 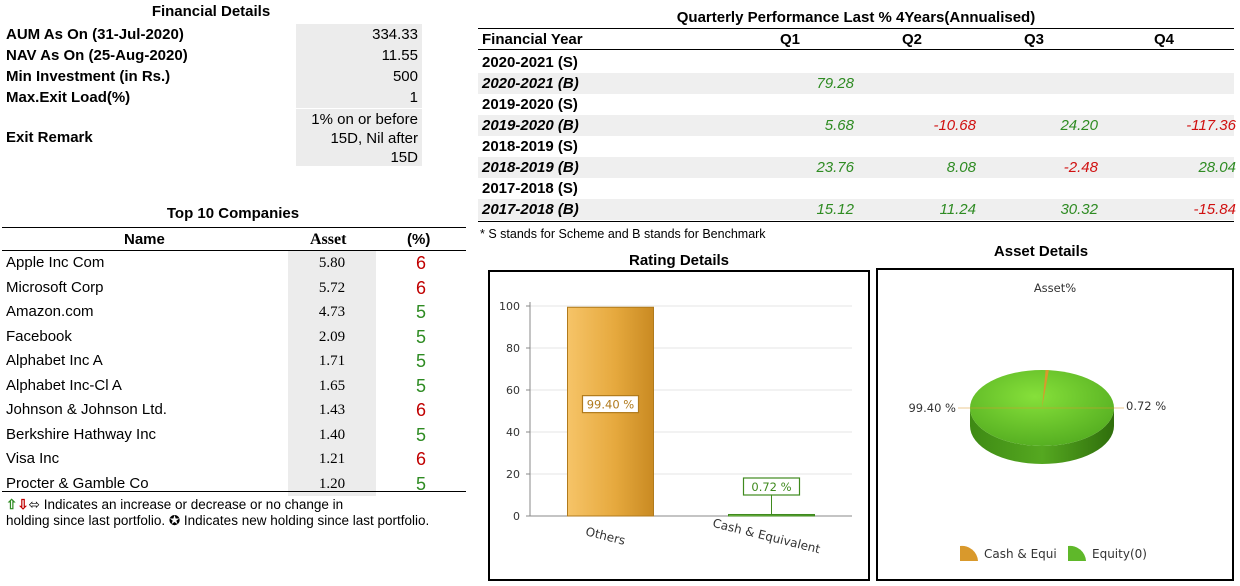 What do you see at coordinates (332, 287) in the screenshot?
I see `company-asset: 5.72` at bounding box center [332, 287].